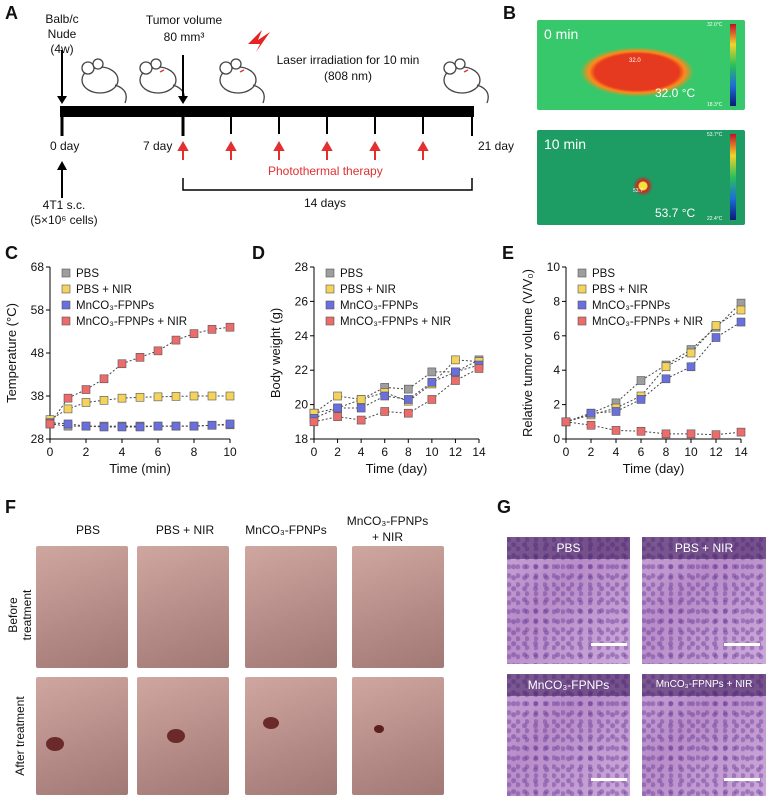  Describe the element at coordinates (387, 529) in the screenshot. I see `photo-col-mn-nir: MnCO₃-FPNPs + NIR` at that location.